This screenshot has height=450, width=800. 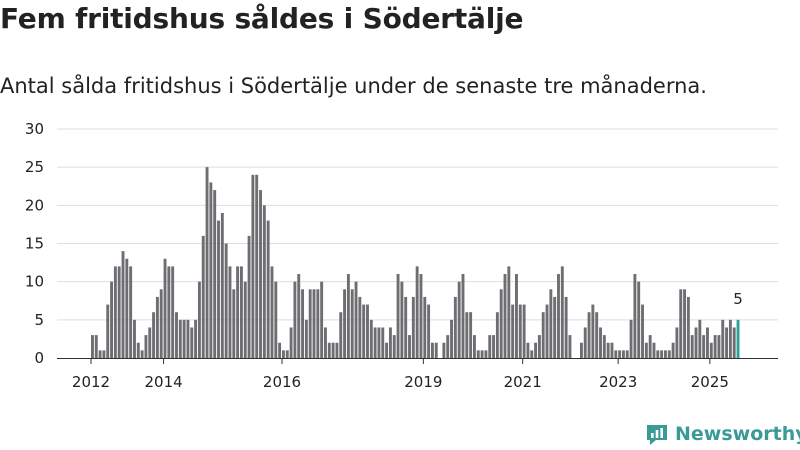 What do you see at coordinates (738, 338) in the screenshot?
I see `highlight-bar` at bounding box center [738, 338].